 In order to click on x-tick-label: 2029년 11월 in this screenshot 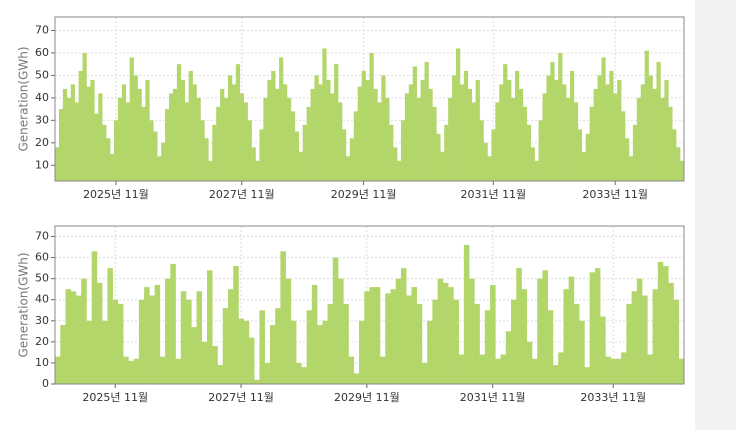, I will do `click(364, 194)`.